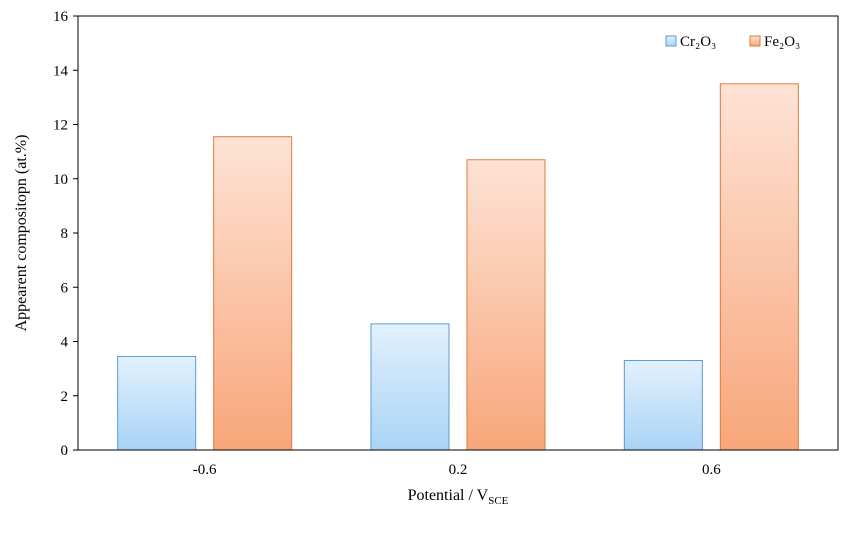 The height and width of the screenshot is (555, 850). I want to click on y-tick-label: 6, so click(65, 288).